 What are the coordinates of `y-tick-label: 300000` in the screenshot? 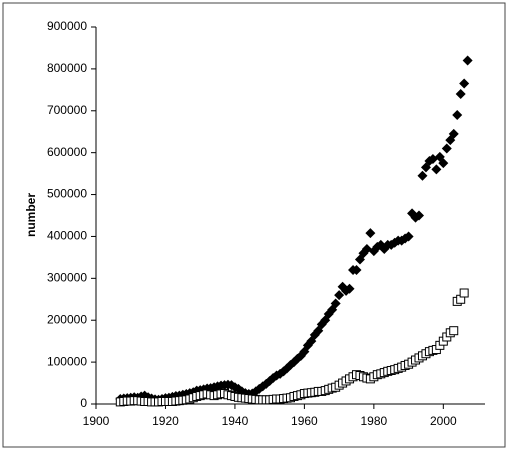 It's located at (67, 278).